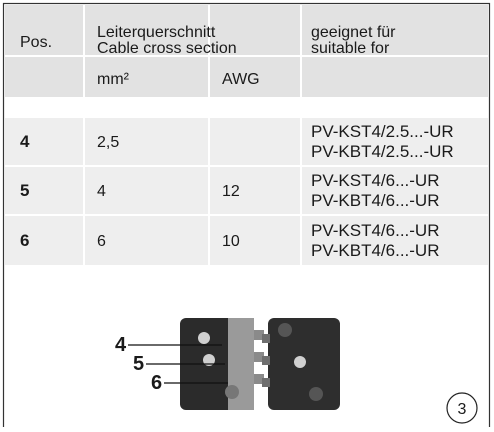  Describe the element at coordinates (350, 48) in the screenshot. I see `header-suitable: suitable for` at that location.